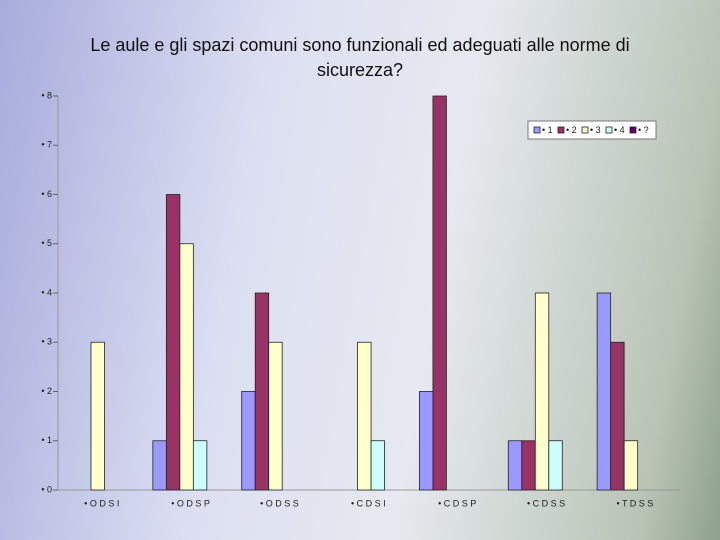  I want to click on x-tick-label: • O D S P, so click(190, 503).